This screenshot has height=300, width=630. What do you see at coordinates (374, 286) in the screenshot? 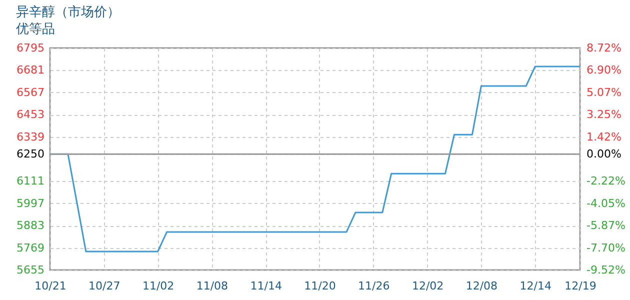
I see `x-tick-label: 11/26` at bounding box center [374, 286].